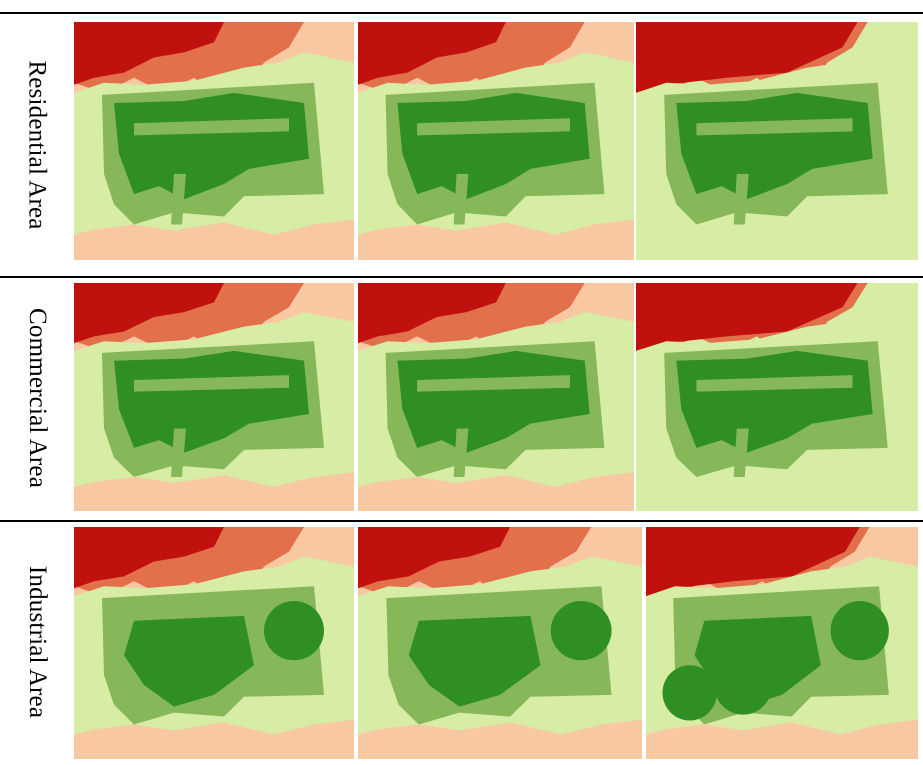 Image resolution: width=923 pixels, height=765 pixels. I want to click on row-label-industrial: Industrial Area, so click(38, 642).